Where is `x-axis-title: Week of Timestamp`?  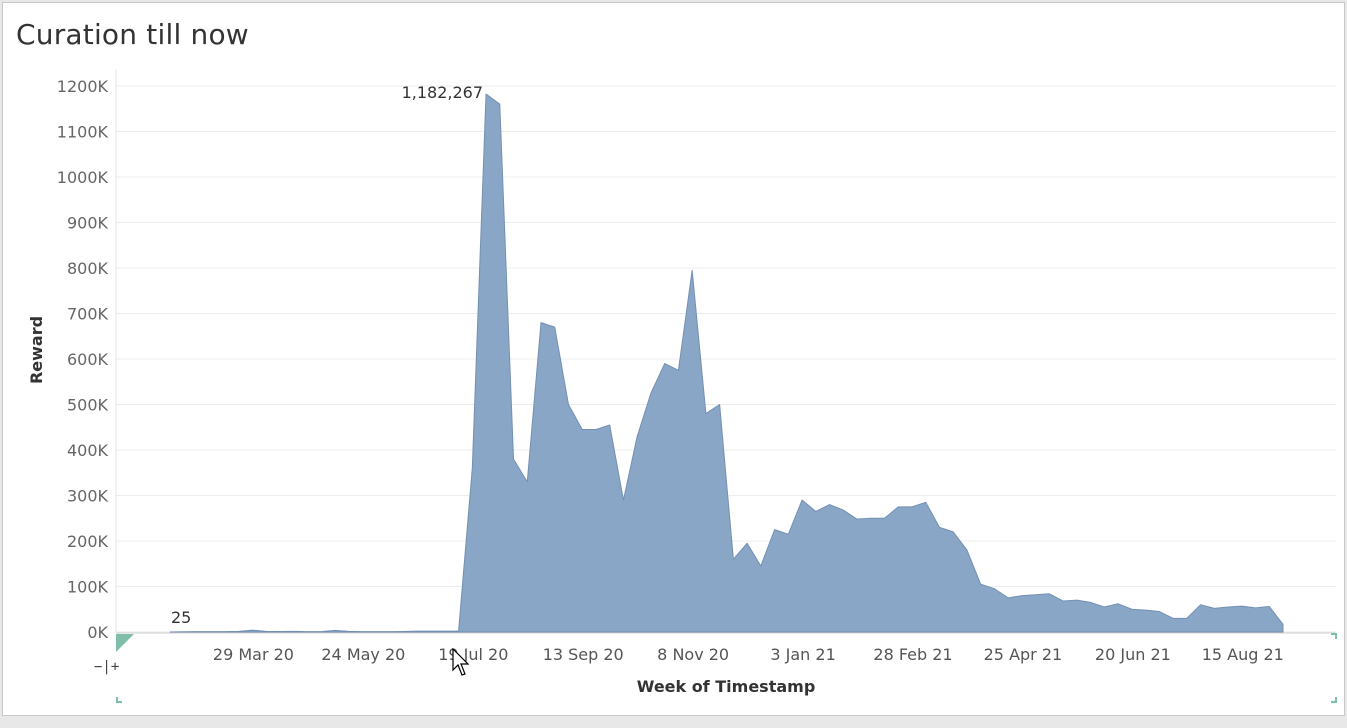
x-axis-title: Week of Timestamp is located at coordinates (726, 686).